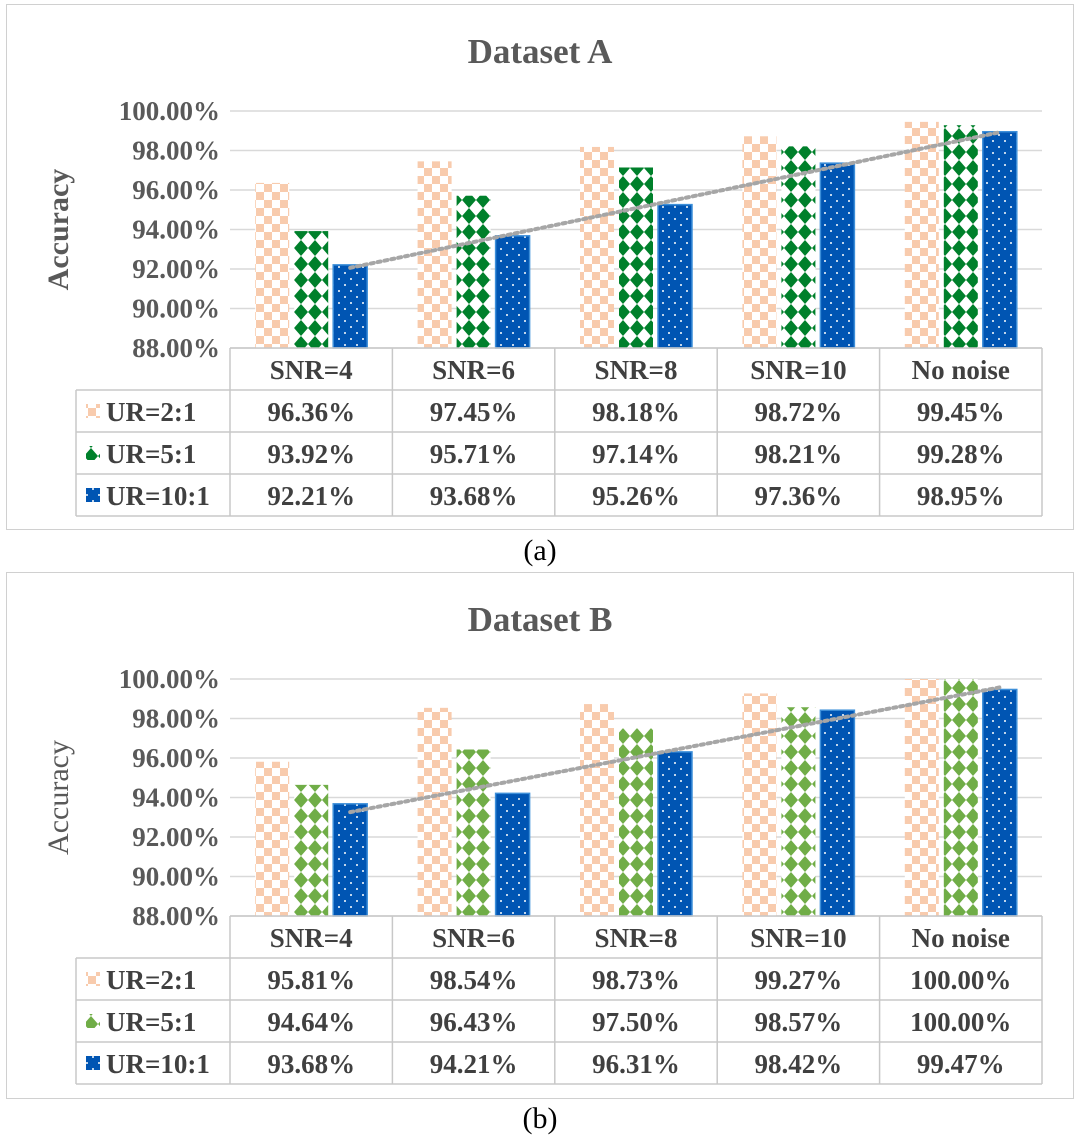 The height and width of the screenshot is (1139, 1080). What do you see at coordinates (636, 1064) in the screenshot?
I see `data-label: 96.31%` at bounding box center [636, 1064].